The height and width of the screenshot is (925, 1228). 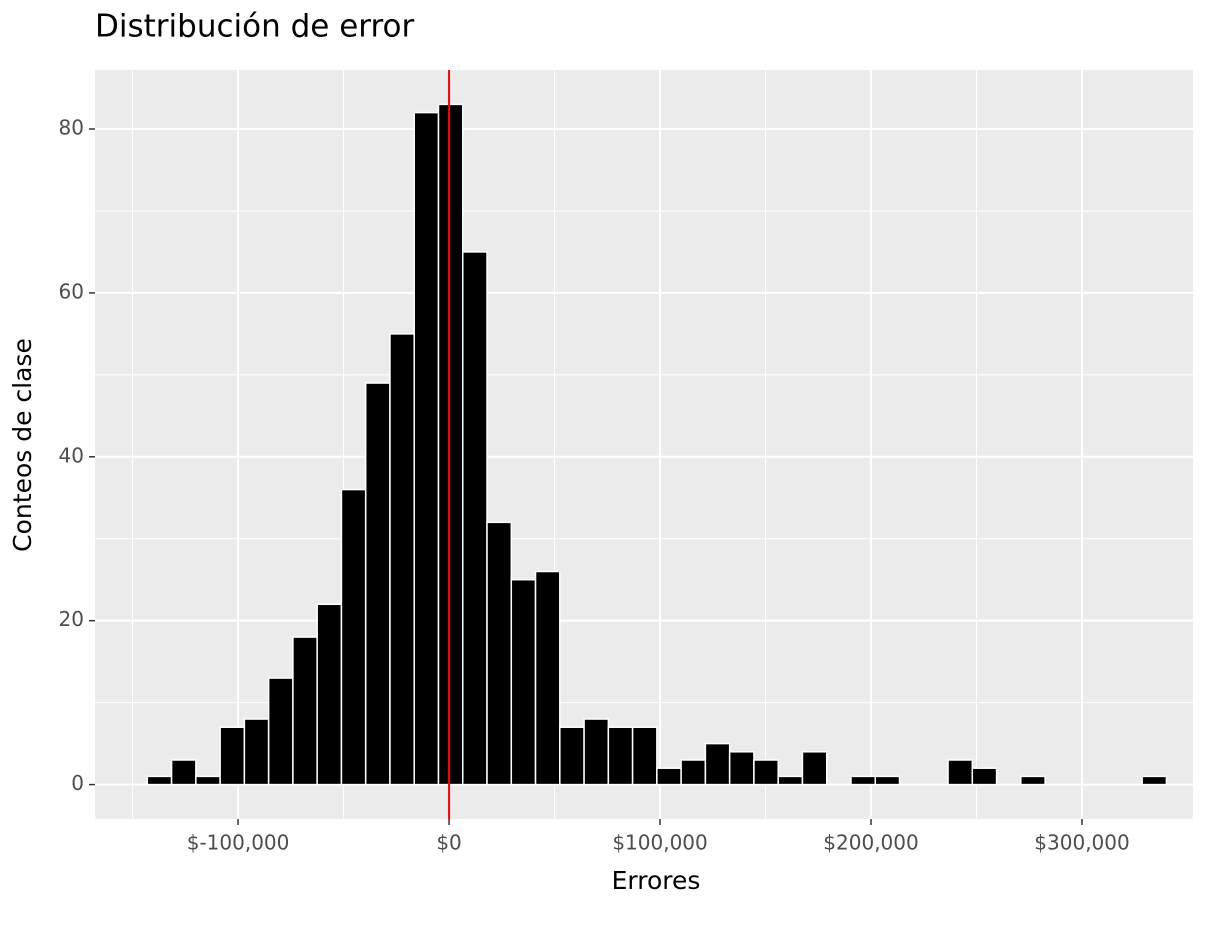 What do you see at coordinates (448, 843) in the screenshot?
I see `x-tick-label: $0` at bounding box center [448, 843].